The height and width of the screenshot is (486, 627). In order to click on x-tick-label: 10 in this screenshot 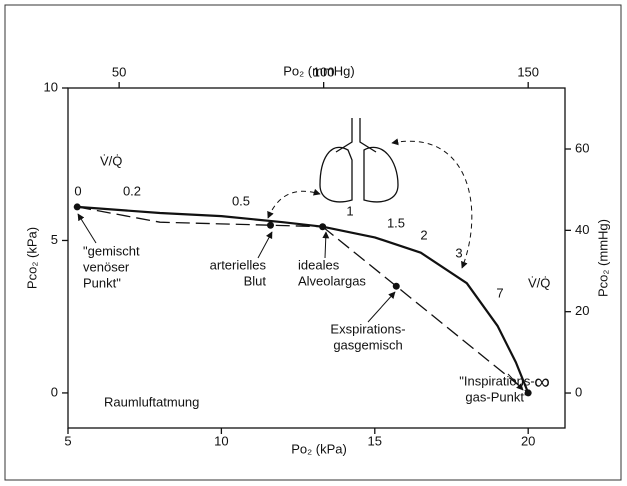, I will do `click(221, 440)`.